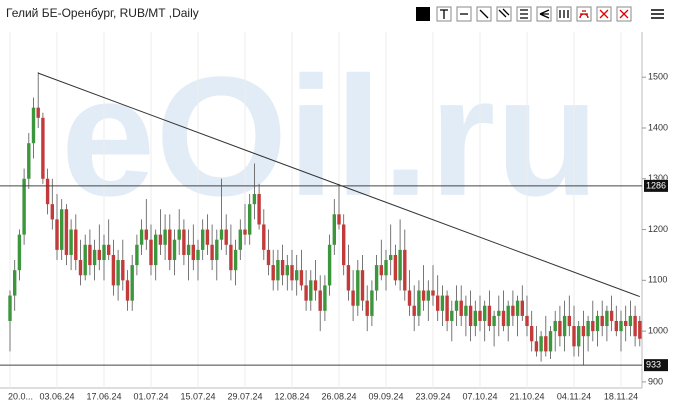  I want to click on x-tick-label: 04.11.24, so click(574, 396).